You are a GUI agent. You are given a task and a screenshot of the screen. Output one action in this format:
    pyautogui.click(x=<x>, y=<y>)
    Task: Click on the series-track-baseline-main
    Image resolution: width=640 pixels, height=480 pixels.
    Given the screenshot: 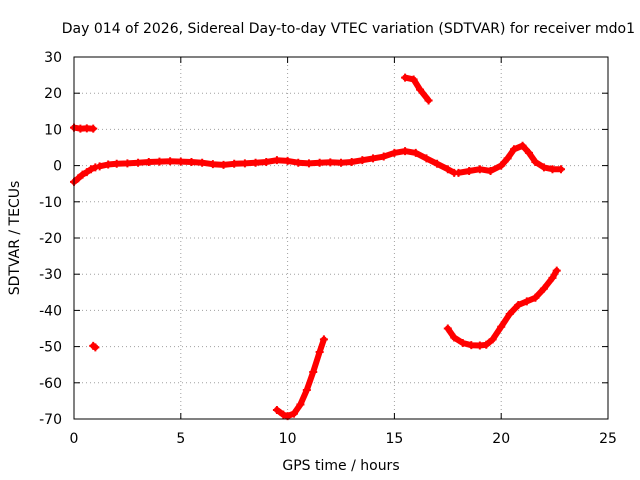 What is the action you would take?
    pyautogui.click(x=277, y=162)
    